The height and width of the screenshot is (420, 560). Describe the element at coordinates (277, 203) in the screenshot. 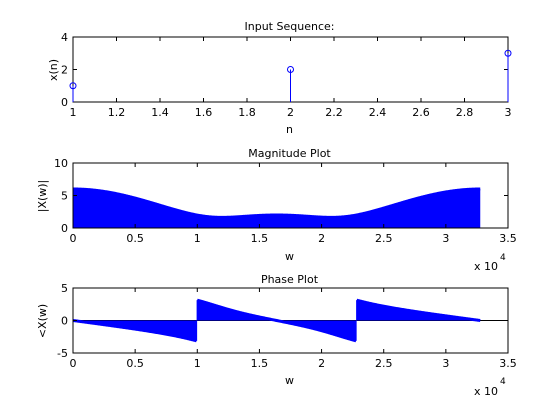

I see `magnitude-curve` at that location.